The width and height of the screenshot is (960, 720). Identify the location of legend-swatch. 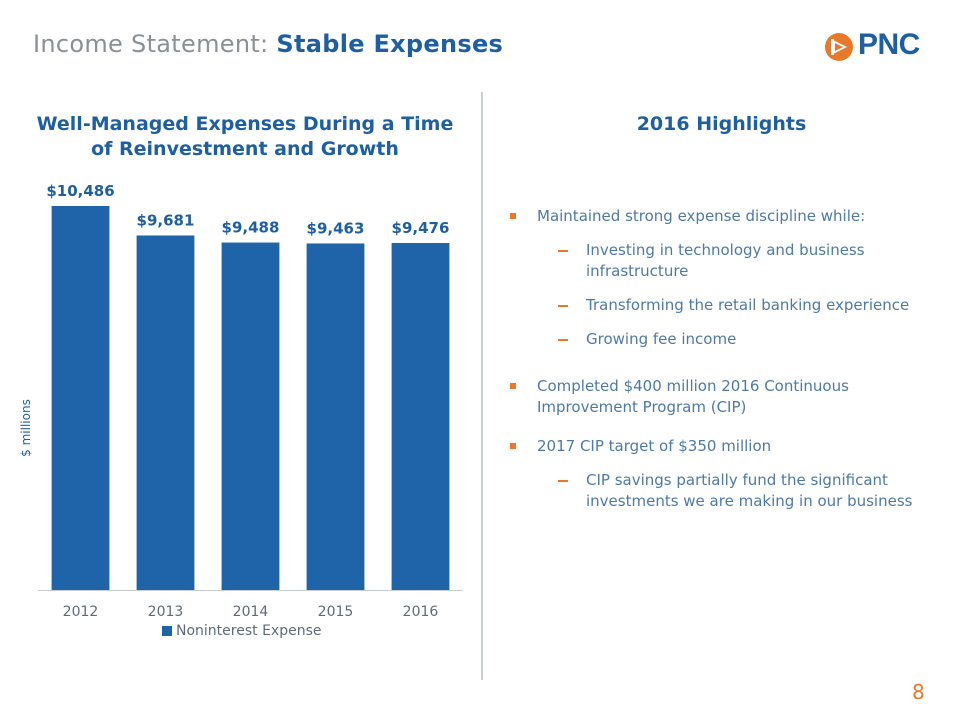
(167, 631).